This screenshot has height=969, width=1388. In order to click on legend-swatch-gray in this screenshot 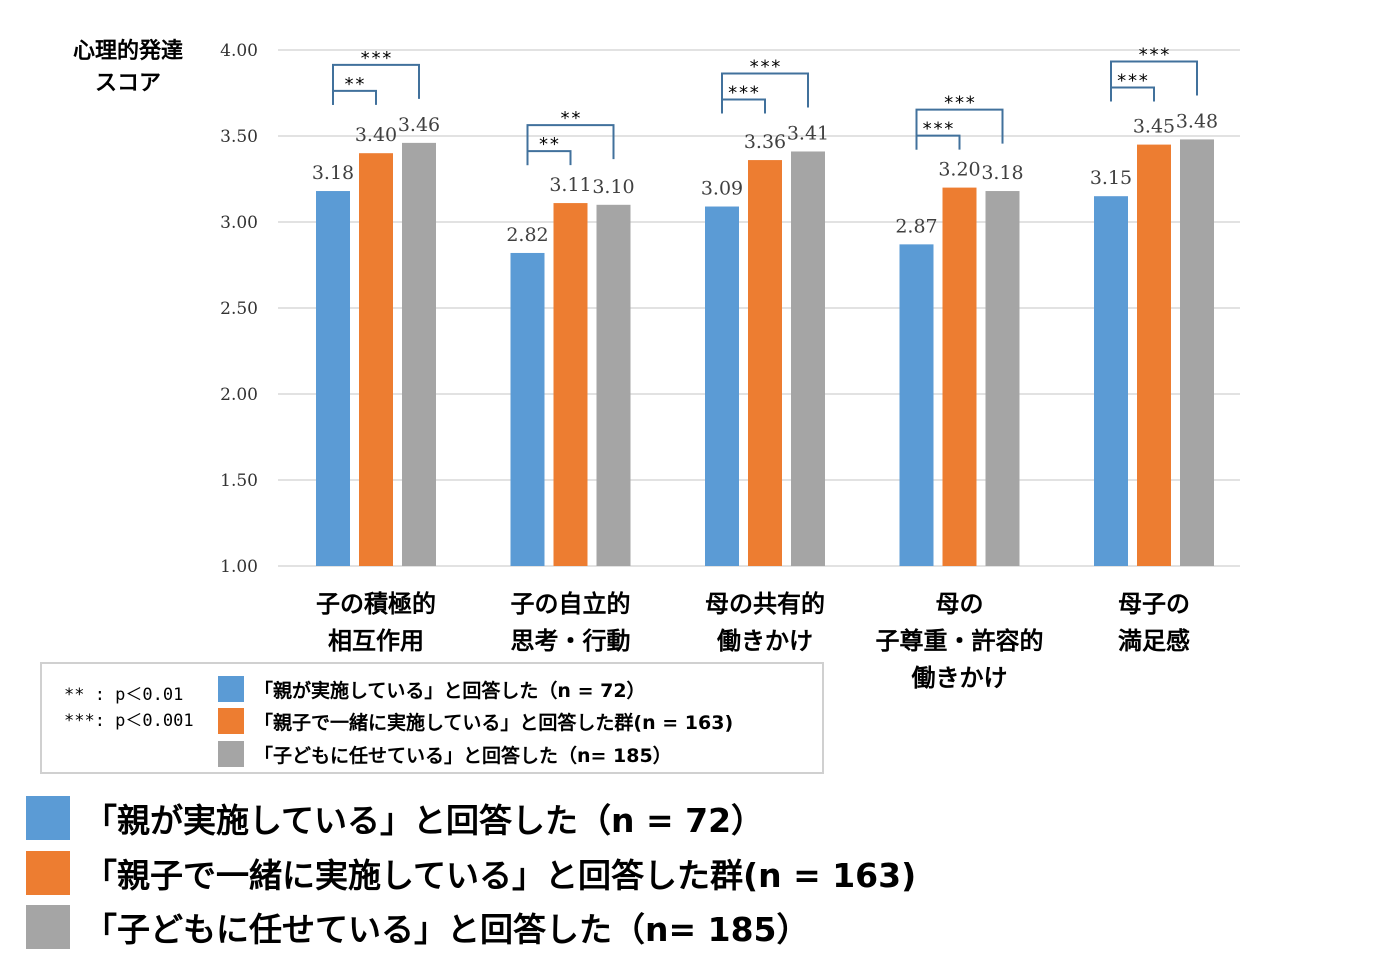, I will do `click(231, 754)`.